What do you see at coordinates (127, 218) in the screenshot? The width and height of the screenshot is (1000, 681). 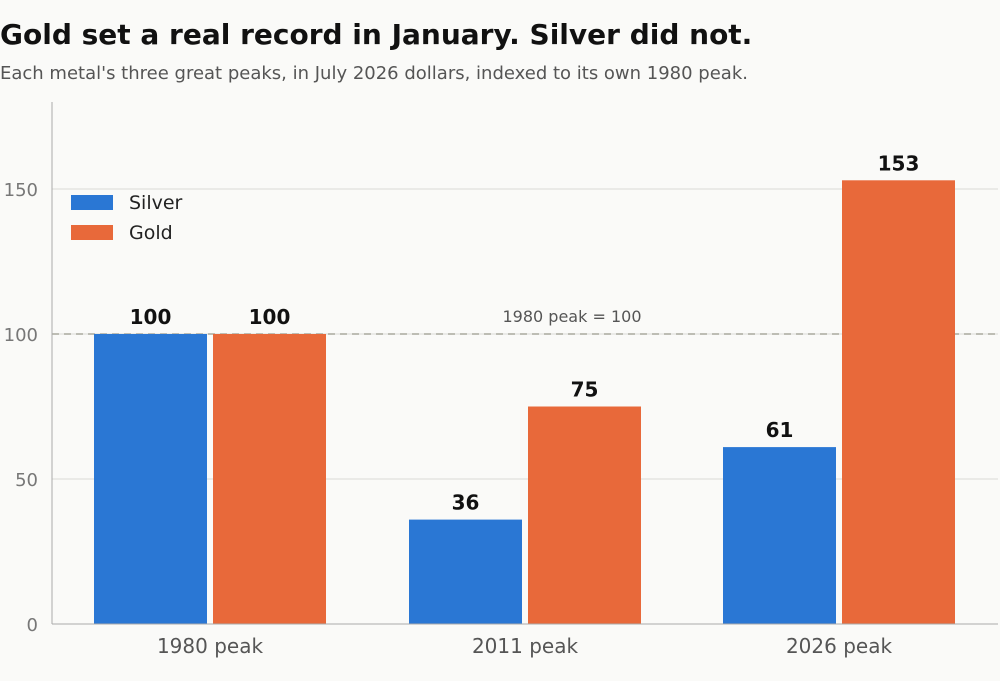 I see `legend: Silver Gold` at bounding box center [127, 218].